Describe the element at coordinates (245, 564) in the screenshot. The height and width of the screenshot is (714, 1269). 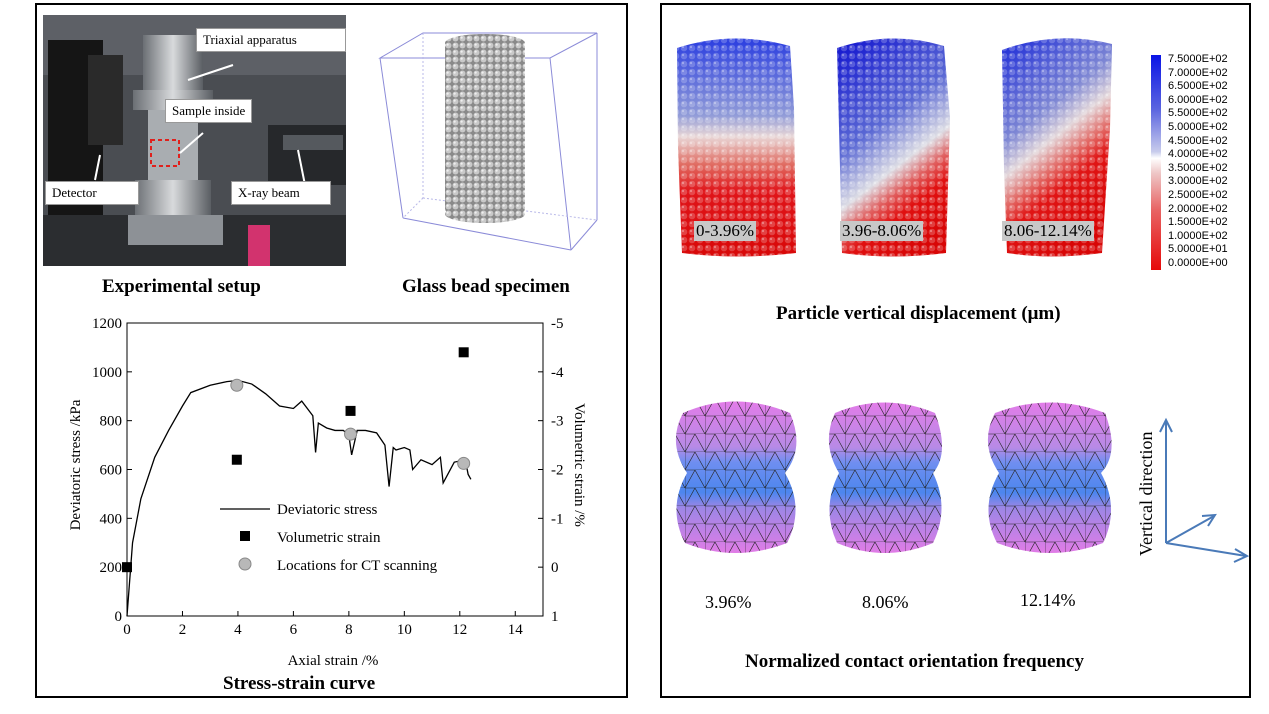
I see `legend-swatch-circle` at that location.